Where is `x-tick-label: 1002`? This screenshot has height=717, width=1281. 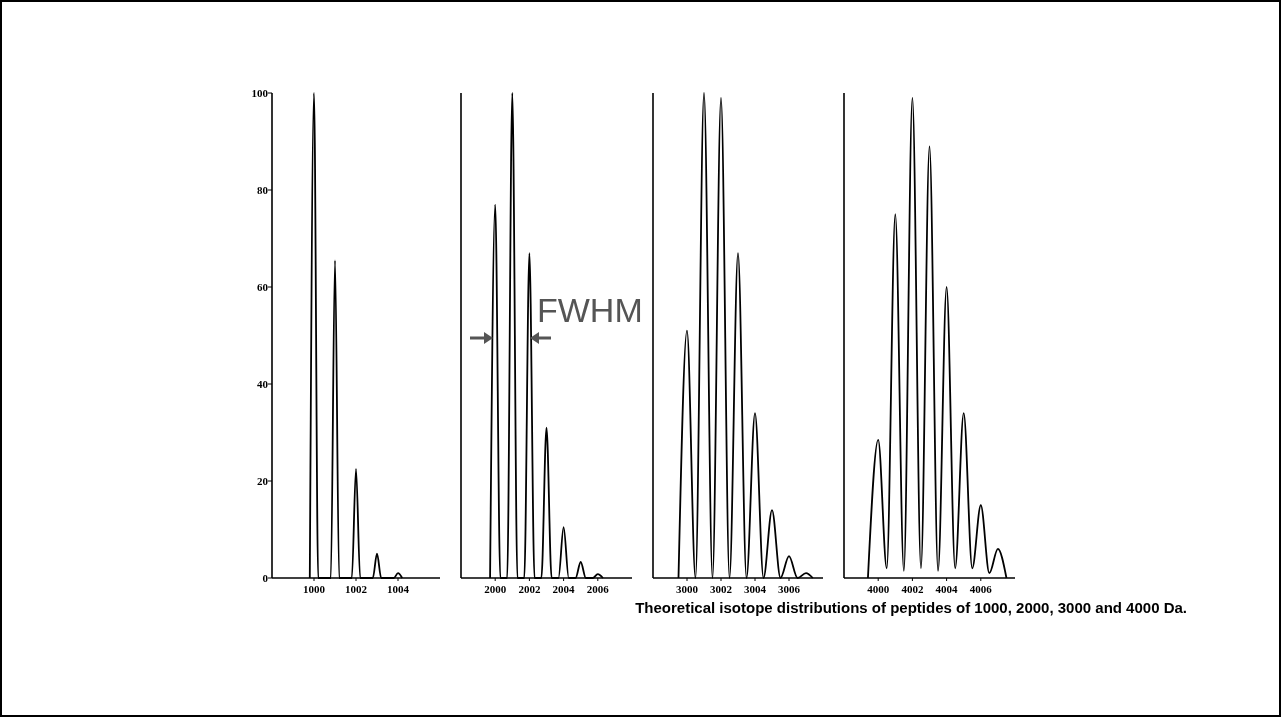
x-tick-label: 1002 is located at coordinates (356, 589).